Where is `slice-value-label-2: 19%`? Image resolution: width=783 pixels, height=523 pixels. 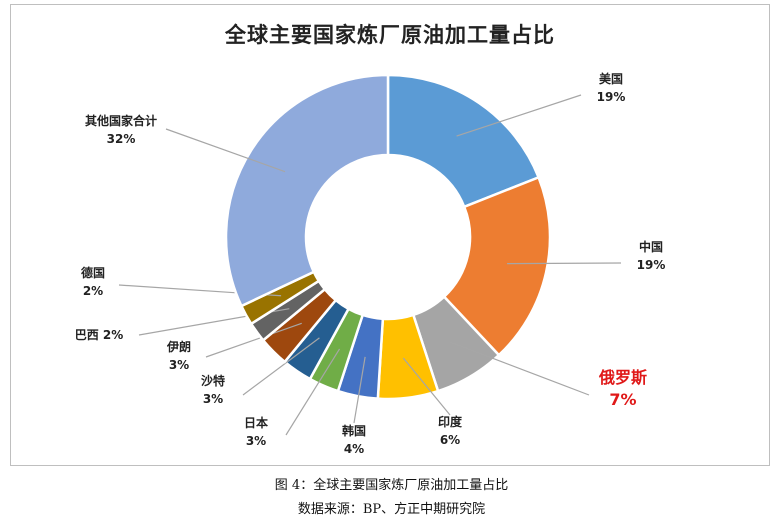
slice-value-label-2: 19% is located at coordinates (651, 265).